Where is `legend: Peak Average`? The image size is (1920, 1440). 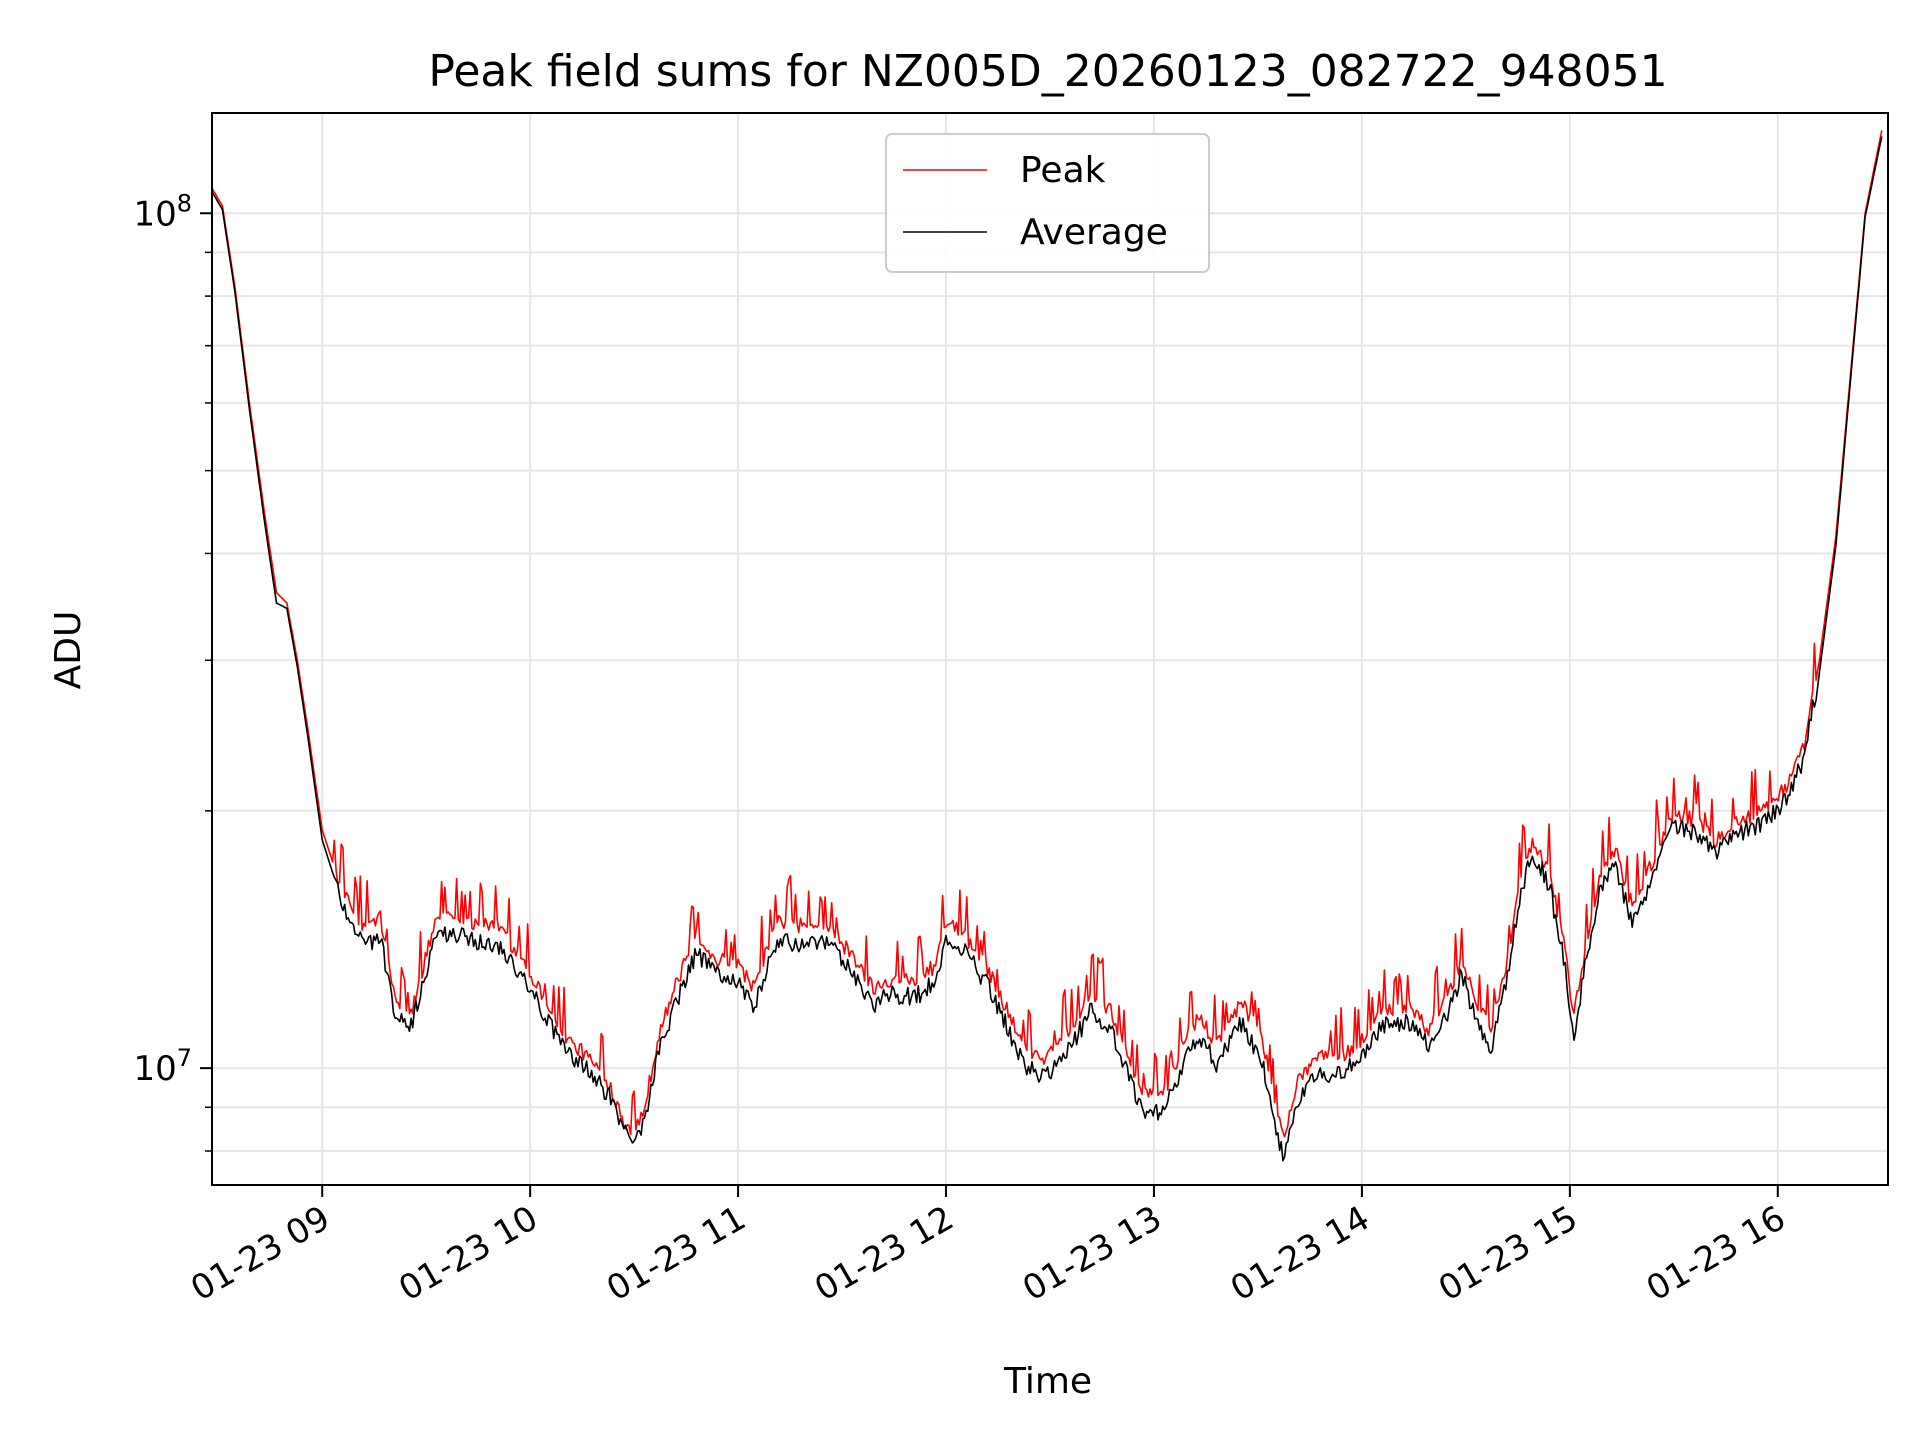 legend: Peak Average is located at coordinates (1047, 203).